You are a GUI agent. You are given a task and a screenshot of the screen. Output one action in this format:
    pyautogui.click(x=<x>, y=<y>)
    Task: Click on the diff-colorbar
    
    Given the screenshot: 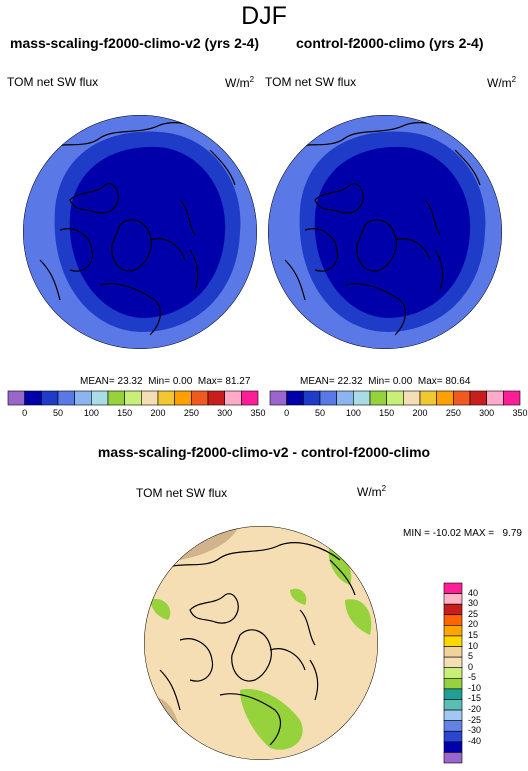 What is the action you would take?
    pyautogui.click(x=453, y=673)
    